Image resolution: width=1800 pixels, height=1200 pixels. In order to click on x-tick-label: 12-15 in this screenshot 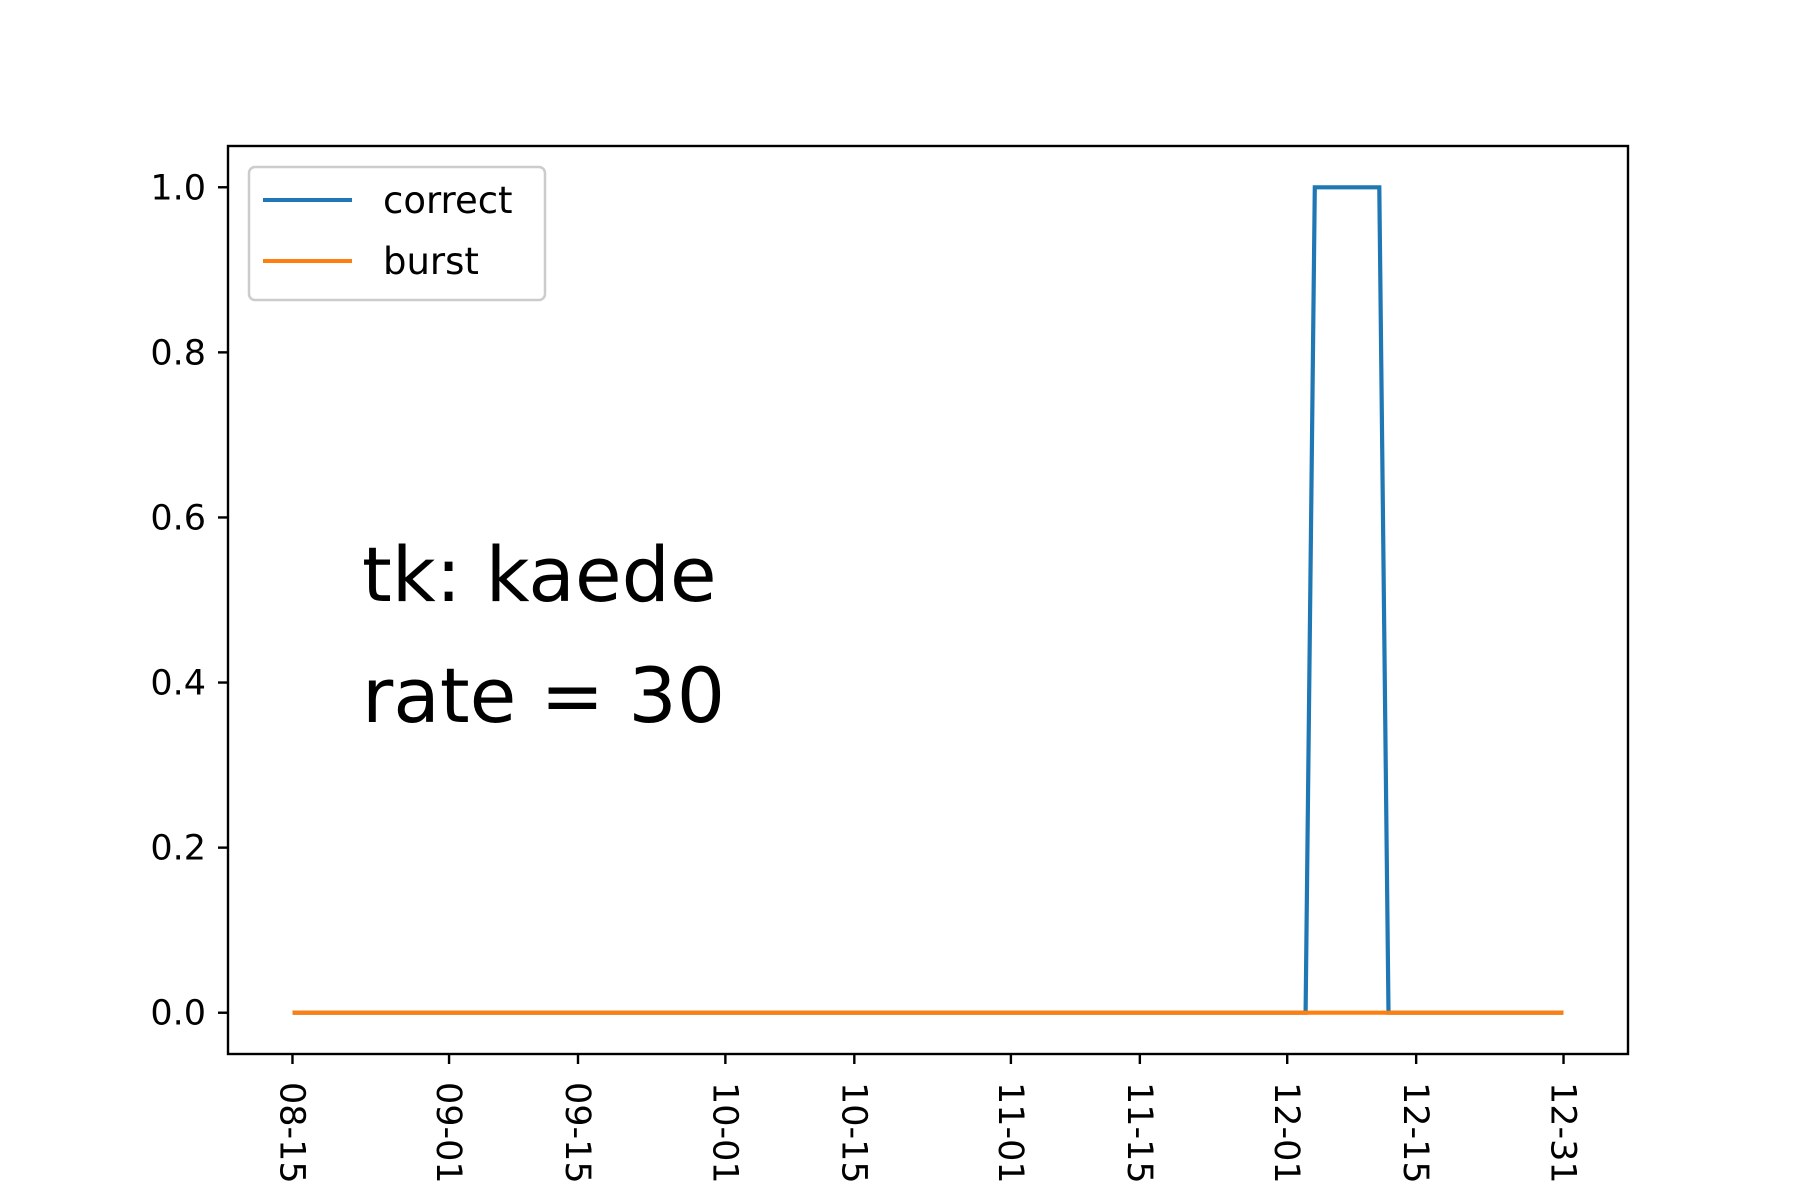, I will do `click(1415, 1133)`.